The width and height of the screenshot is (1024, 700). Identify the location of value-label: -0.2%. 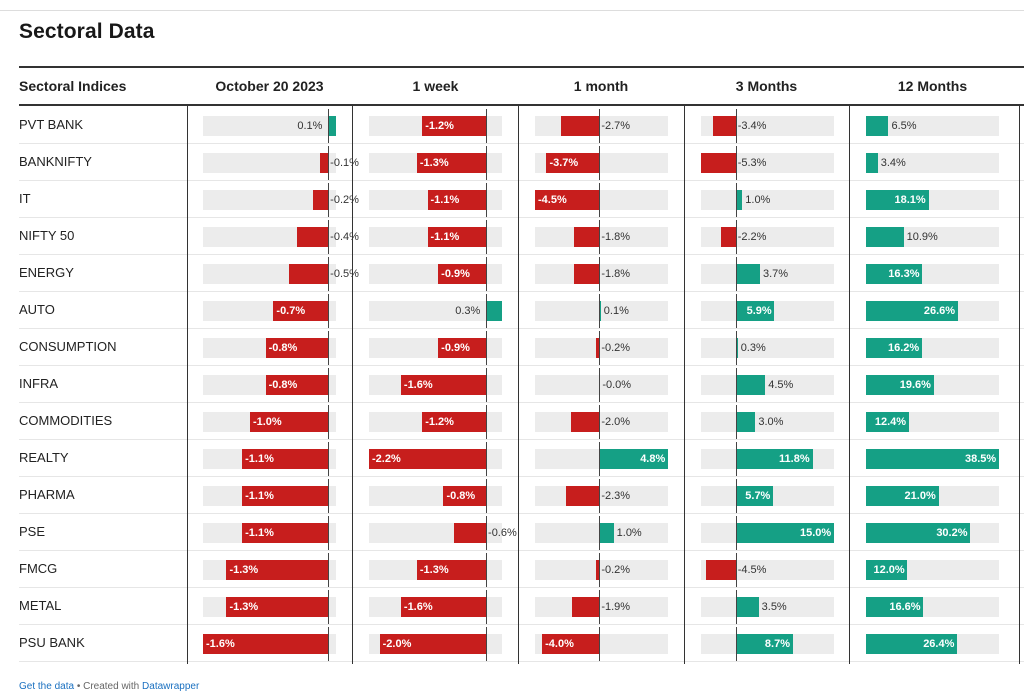
(616, 348).